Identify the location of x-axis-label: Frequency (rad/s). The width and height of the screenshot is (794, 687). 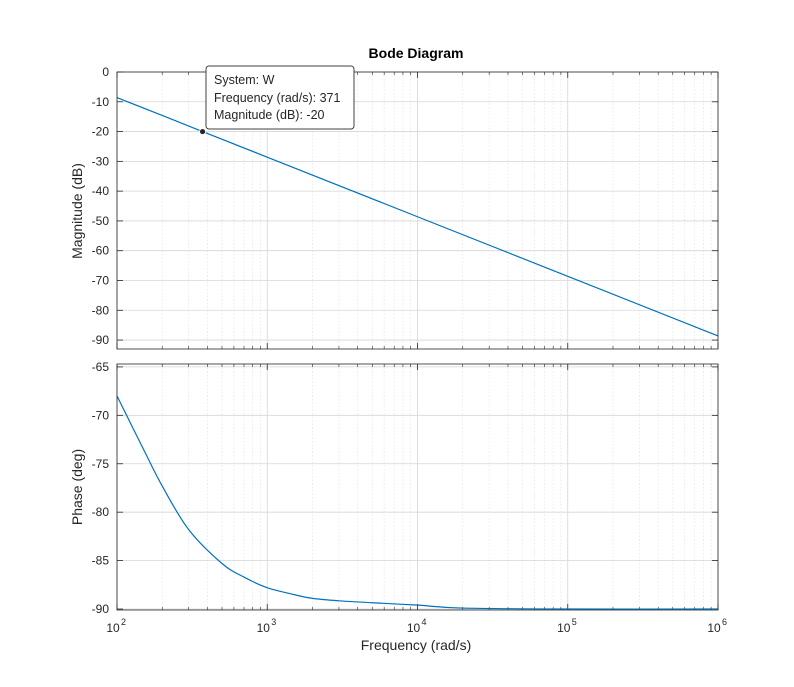
(416, 645).